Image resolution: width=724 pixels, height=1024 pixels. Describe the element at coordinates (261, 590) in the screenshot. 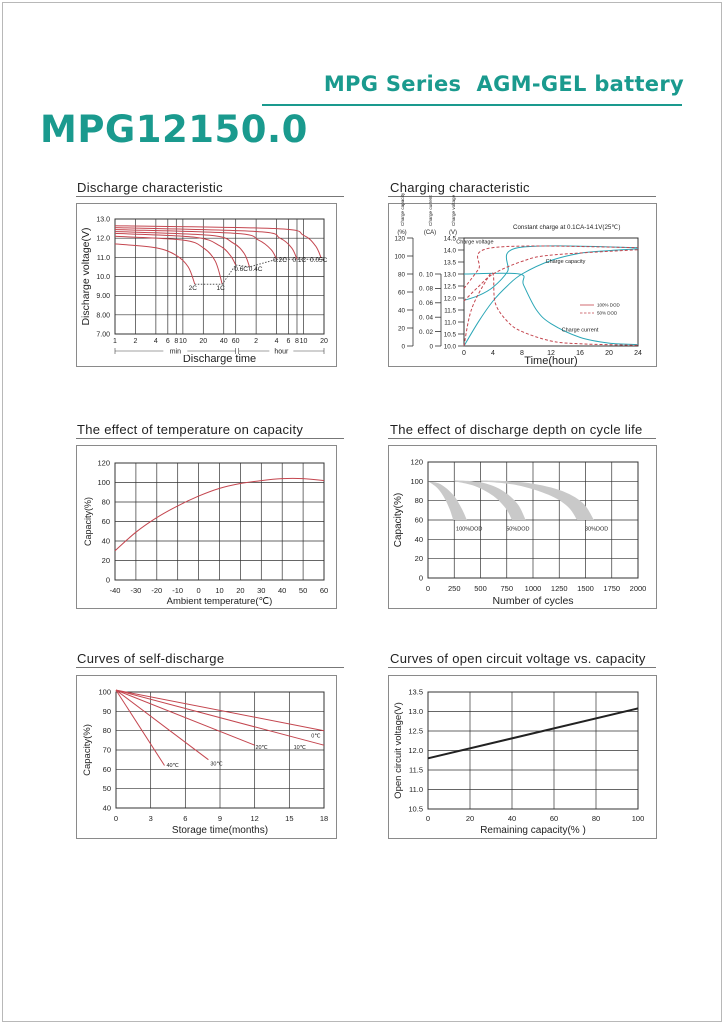

I see `x-tick-label: 30` at that location.